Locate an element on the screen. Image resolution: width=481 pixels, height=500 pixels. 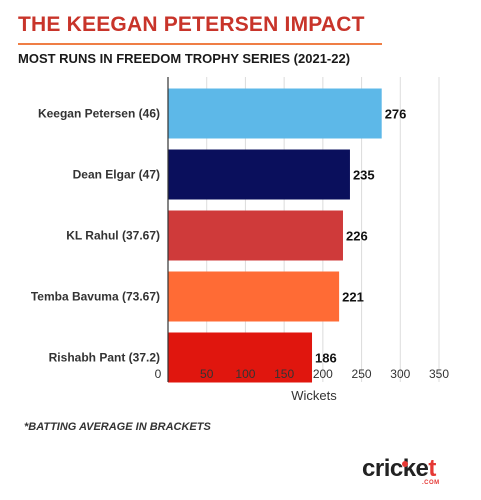
value-label: 221 is located at coordinates (353, 297).